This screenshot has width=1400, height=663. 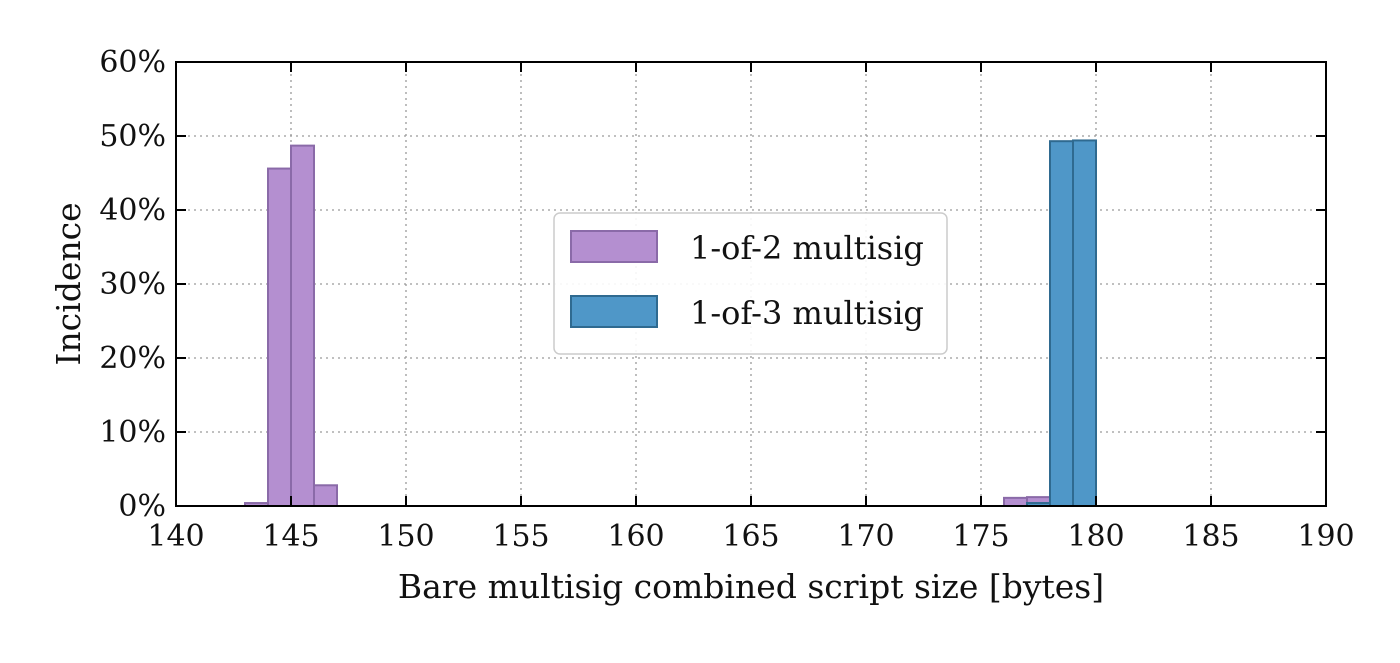 I want to click on x-tick-label: 140, so click(x=175, y=536).